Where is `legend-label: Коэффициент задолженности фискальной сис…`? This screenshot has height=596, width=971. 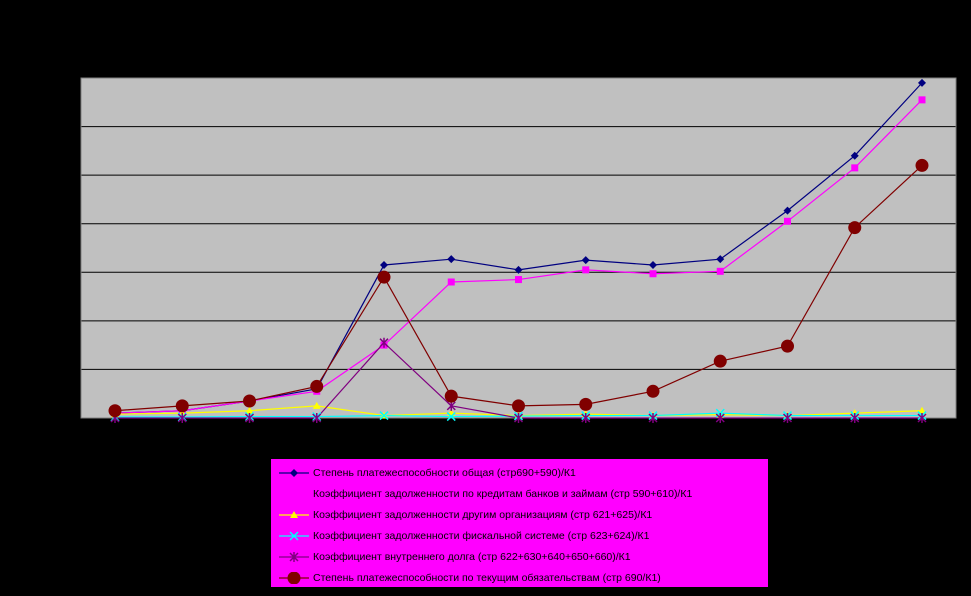 legend-label: Коэффициент задолженности фискальной сис… is located at coordinates (481, 535).